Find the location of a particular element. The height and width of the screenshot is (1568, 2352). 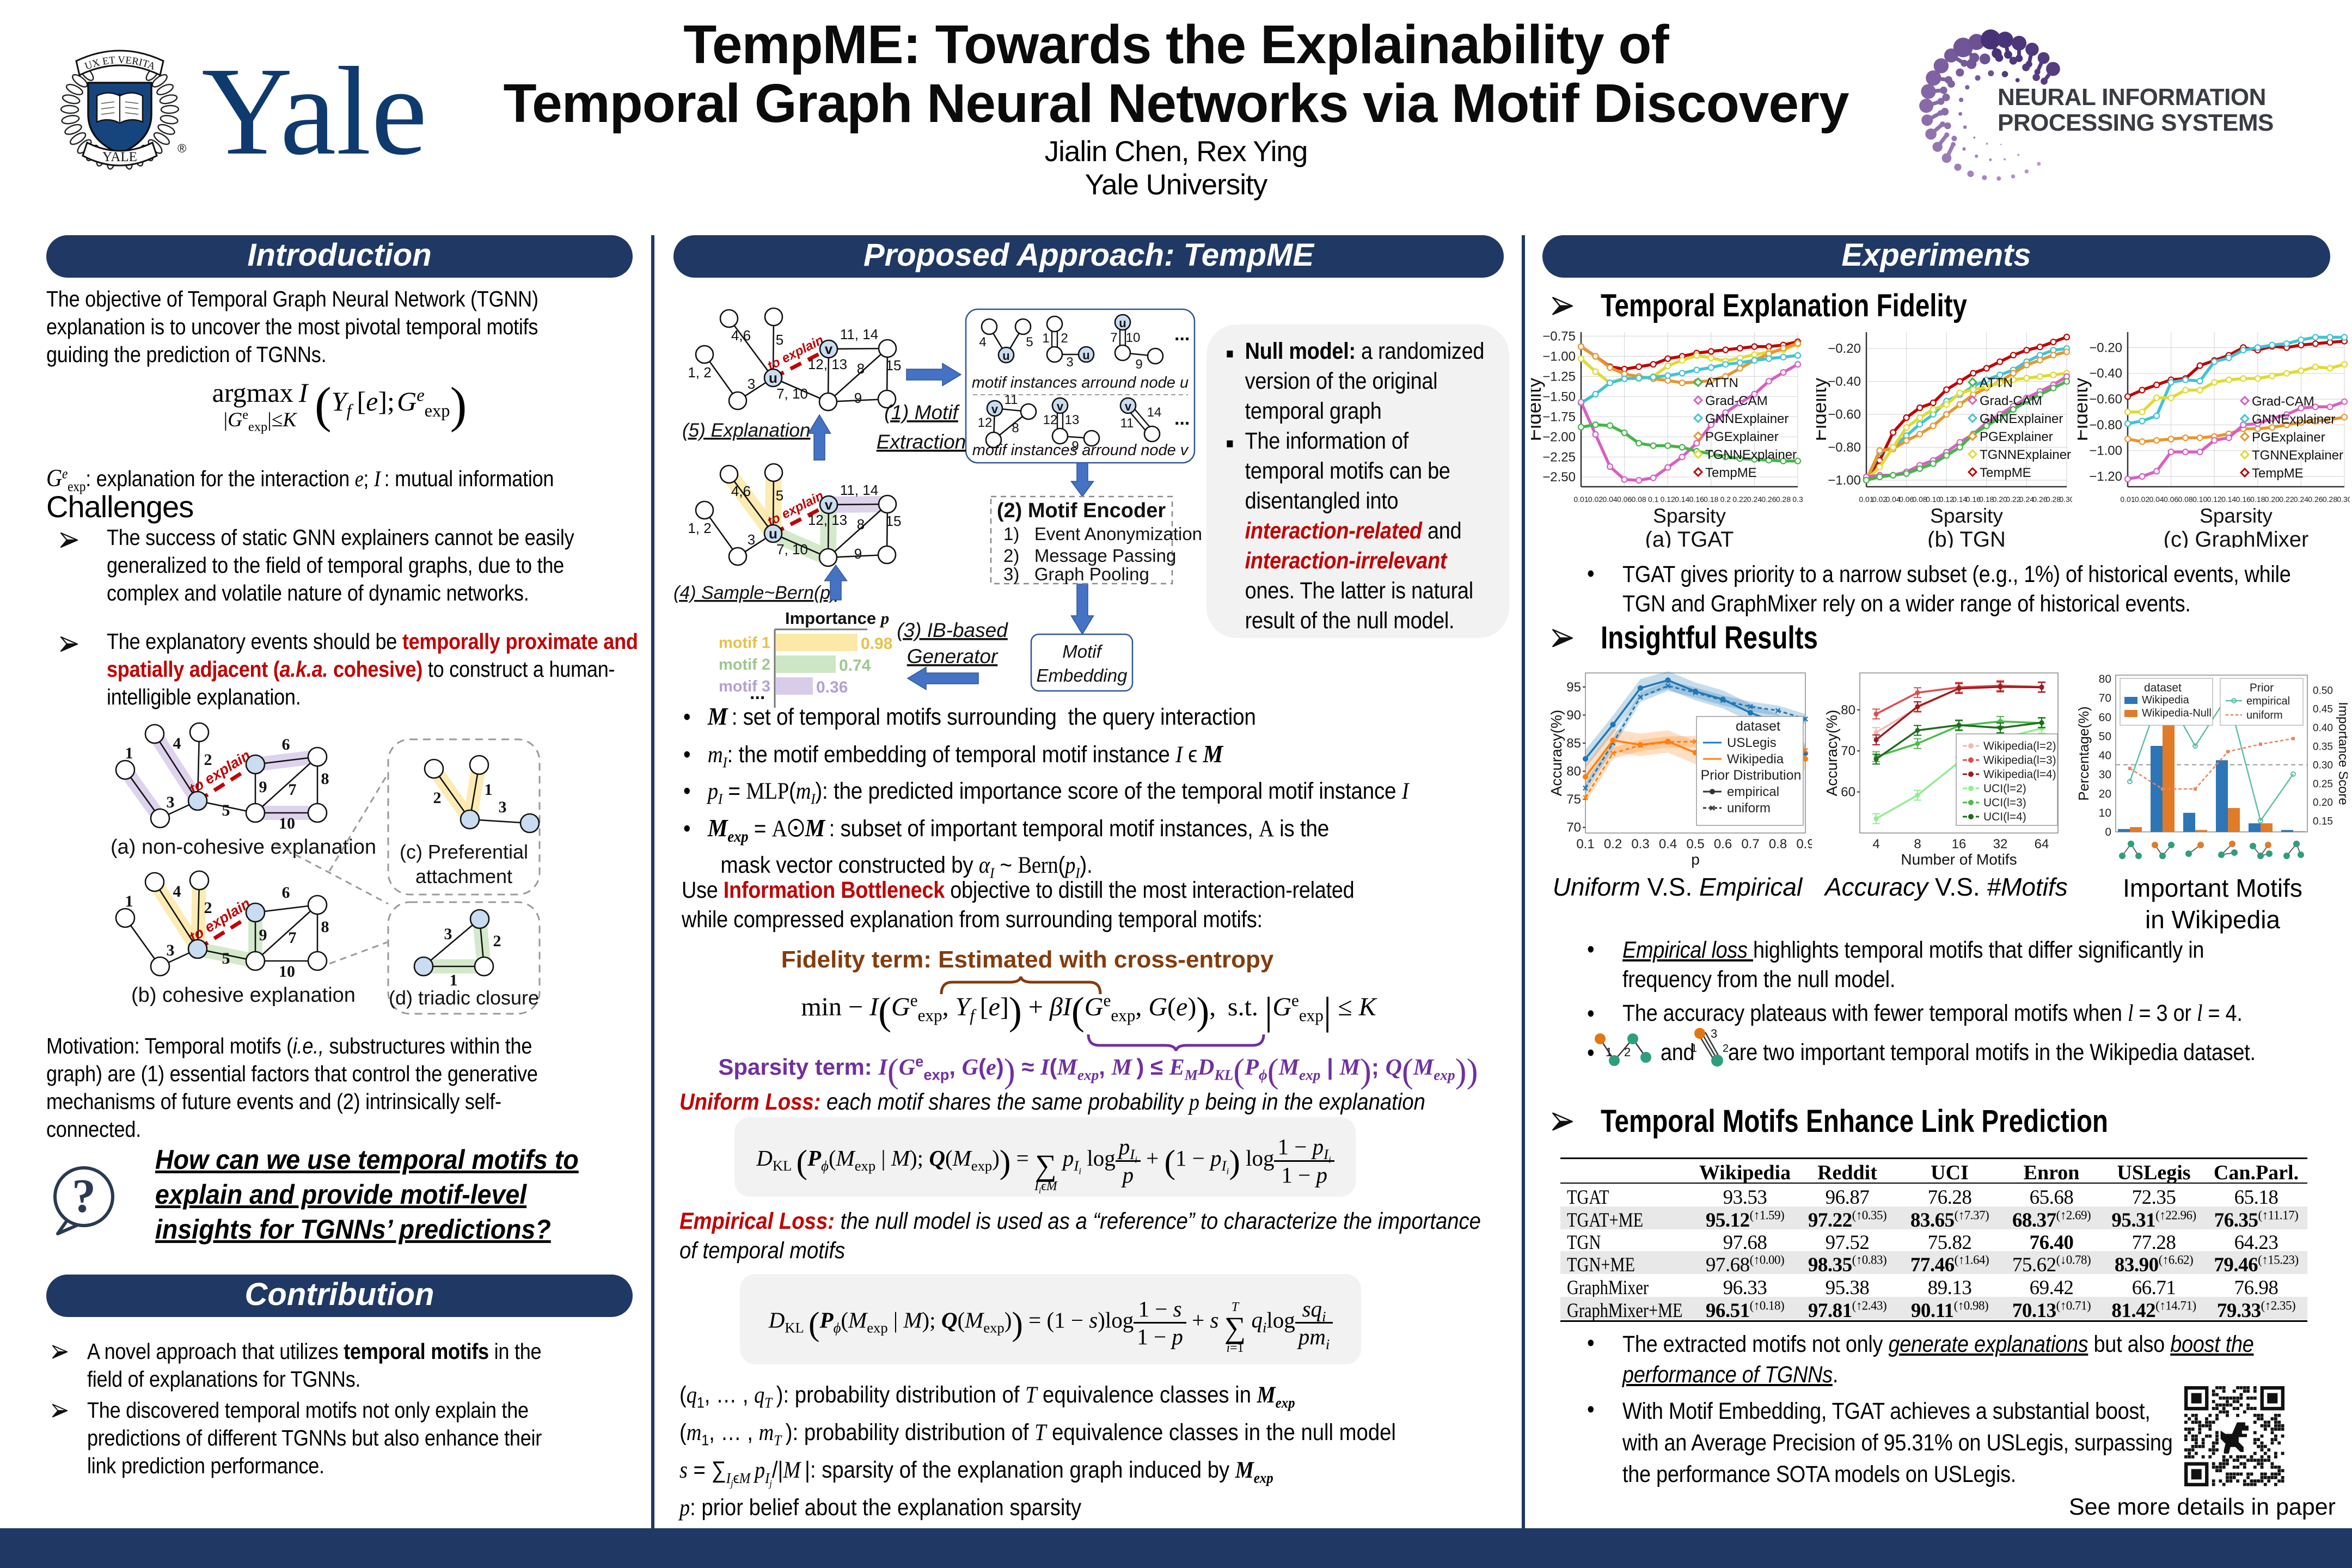

svg-text: empirical is located at coordinates (1753, 792).